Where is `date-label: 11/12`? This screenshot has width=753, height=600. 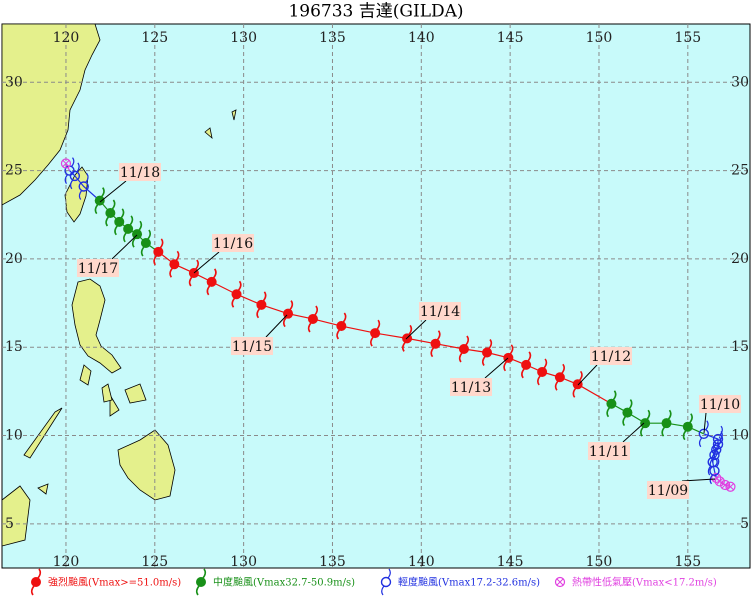 date-label: 11/12 is located at coordinates (611, 357).